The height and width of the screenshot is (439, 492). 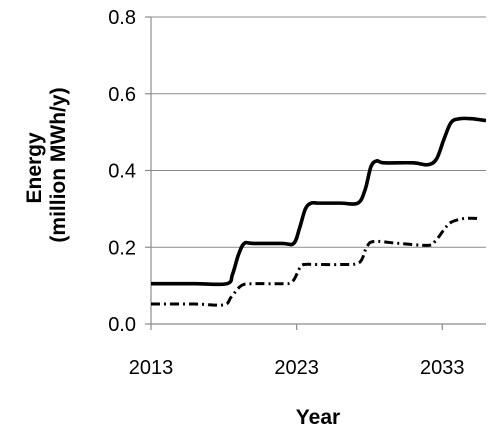 I want to click on x-axis-title: Year, so click(x=318, y=417).